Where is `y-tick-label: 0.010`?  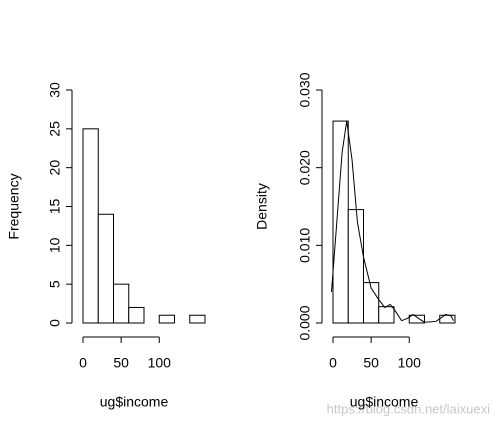
y-tick-label: 0.010 is located at coordinates (305, 245).